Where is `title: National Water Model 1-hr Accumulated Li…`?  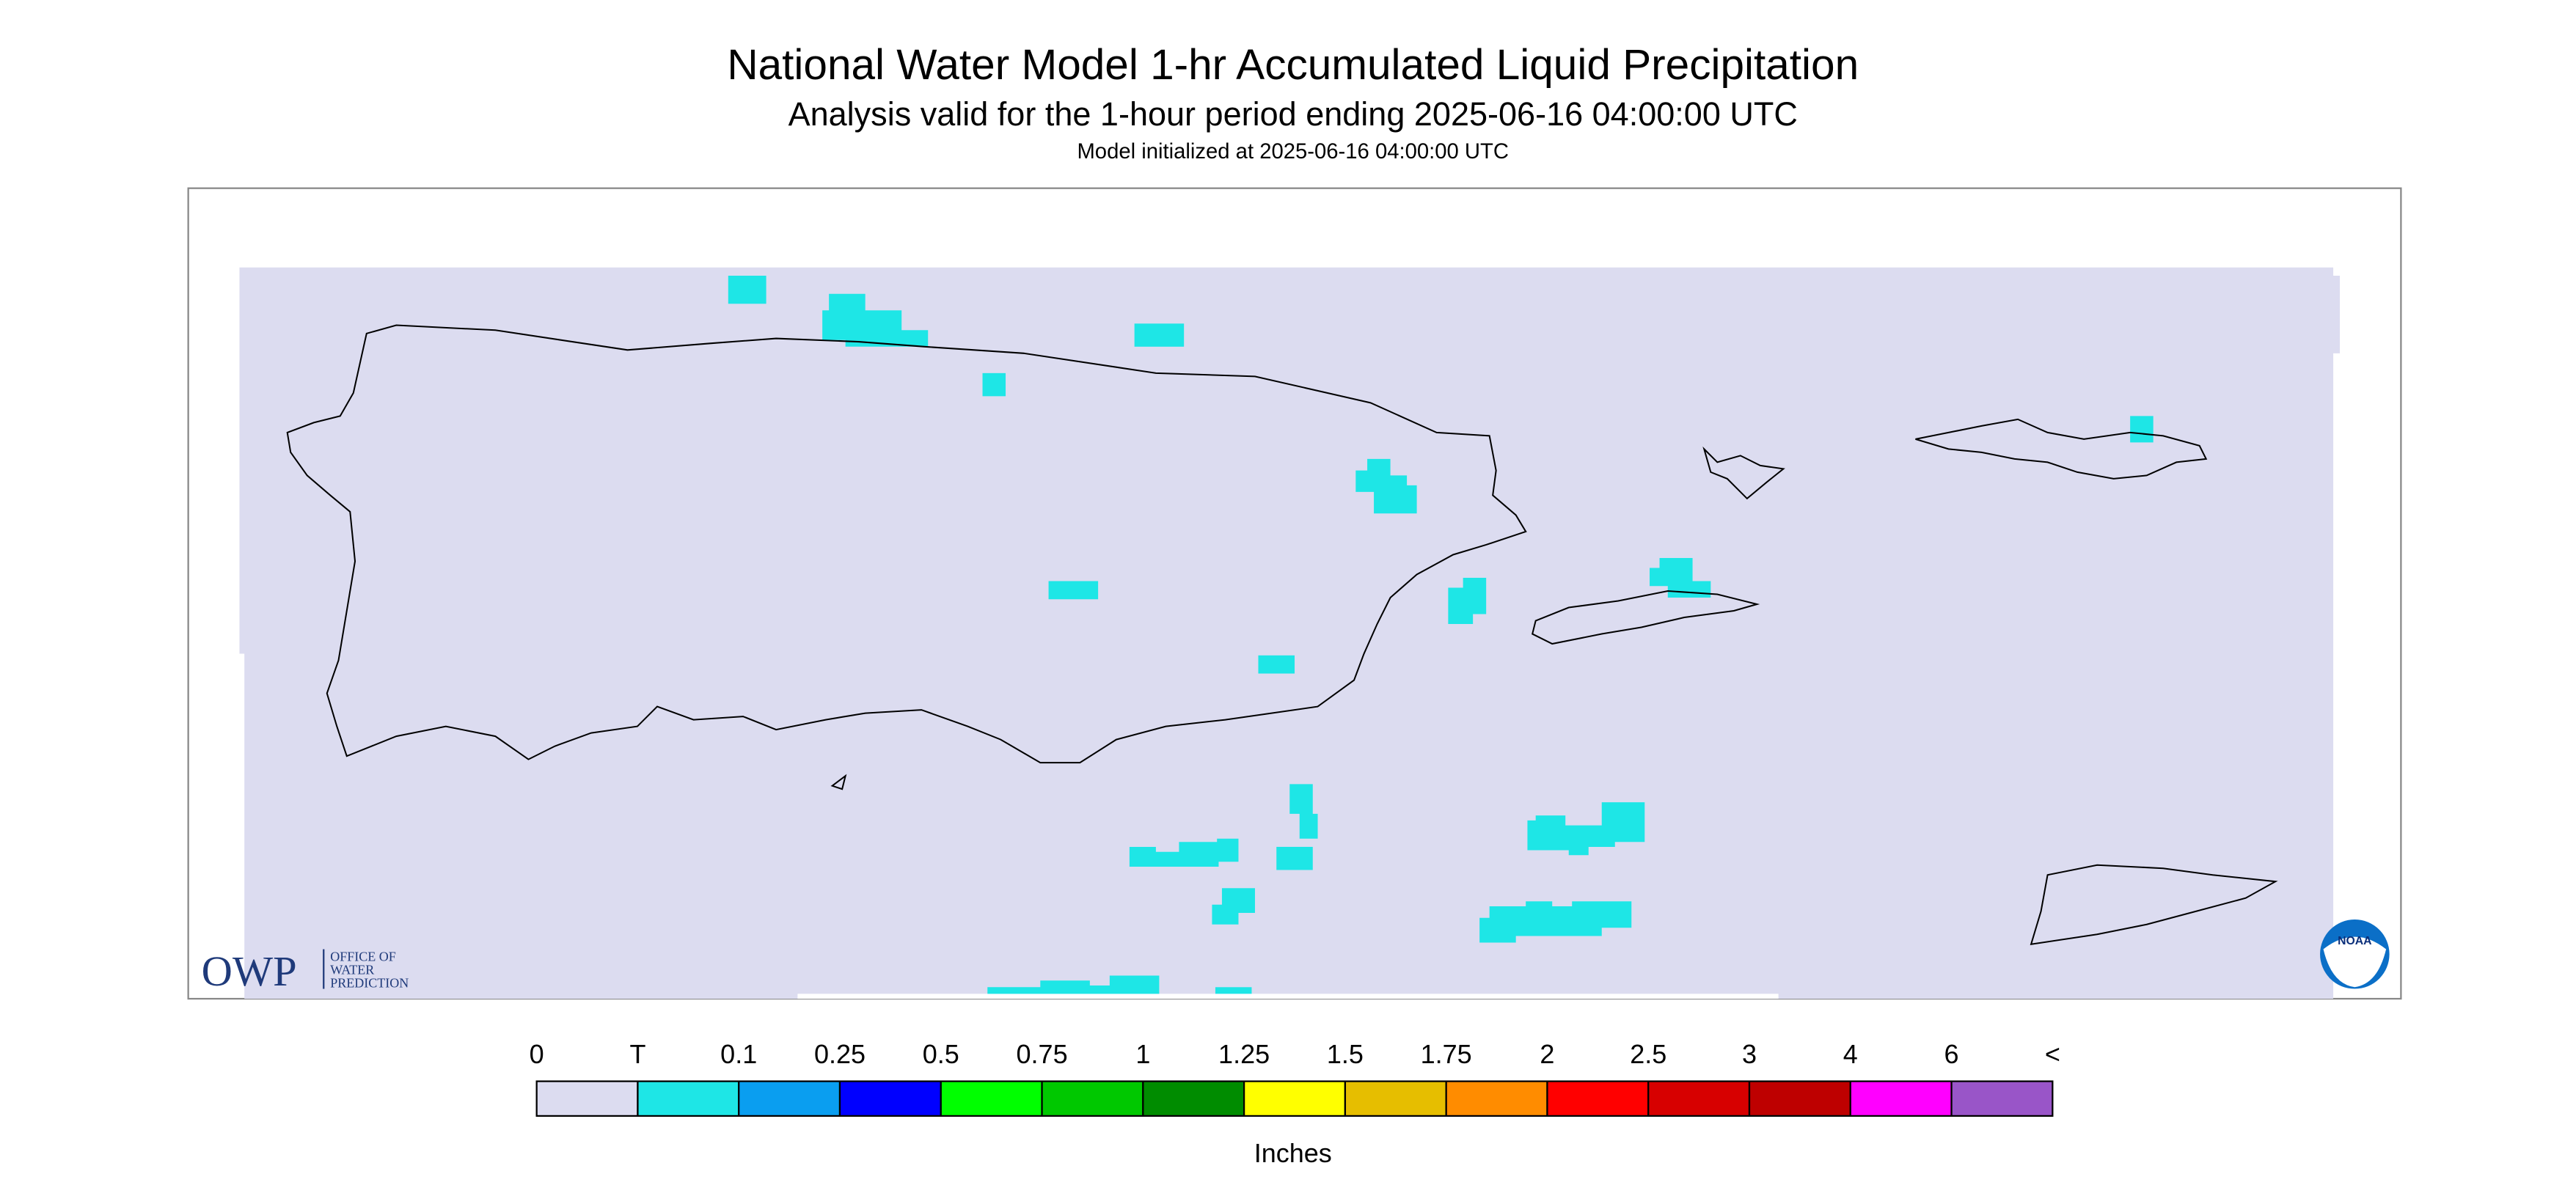
title: National Water Model 1-hr Accumulated Li… is located at coordinates (1293, 65).